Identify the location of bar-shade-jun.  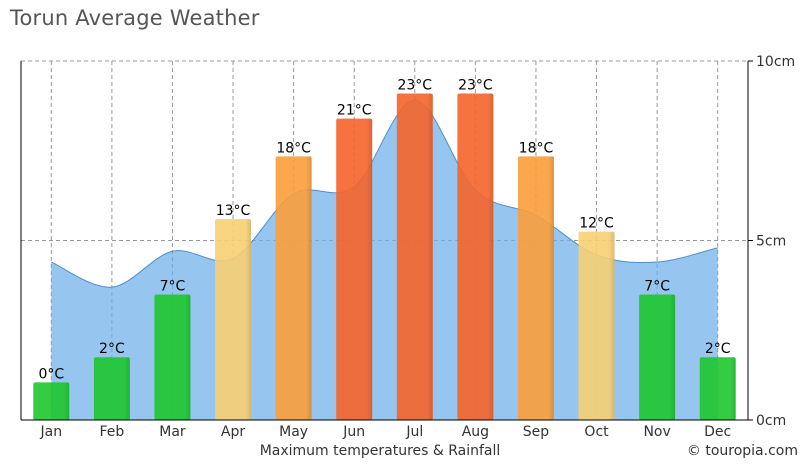
(354, 269).